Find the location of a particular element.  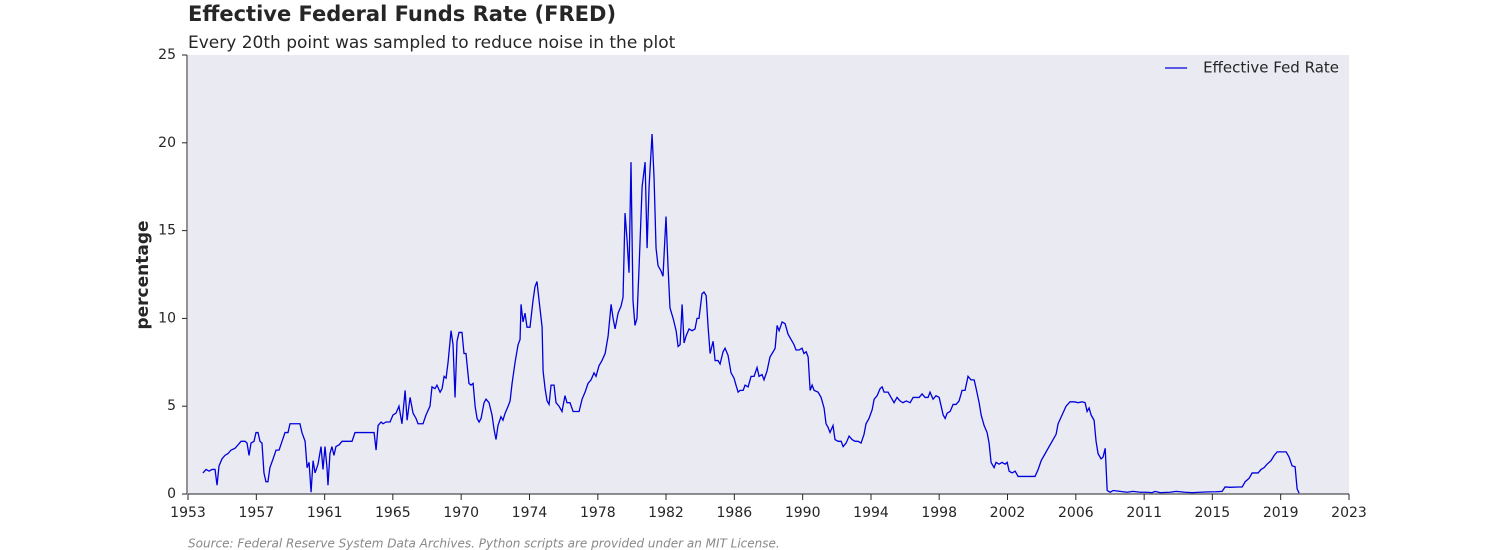

chart-title: Effective Federal Funds Rate (FRED) is located at coordinates (402, 14).